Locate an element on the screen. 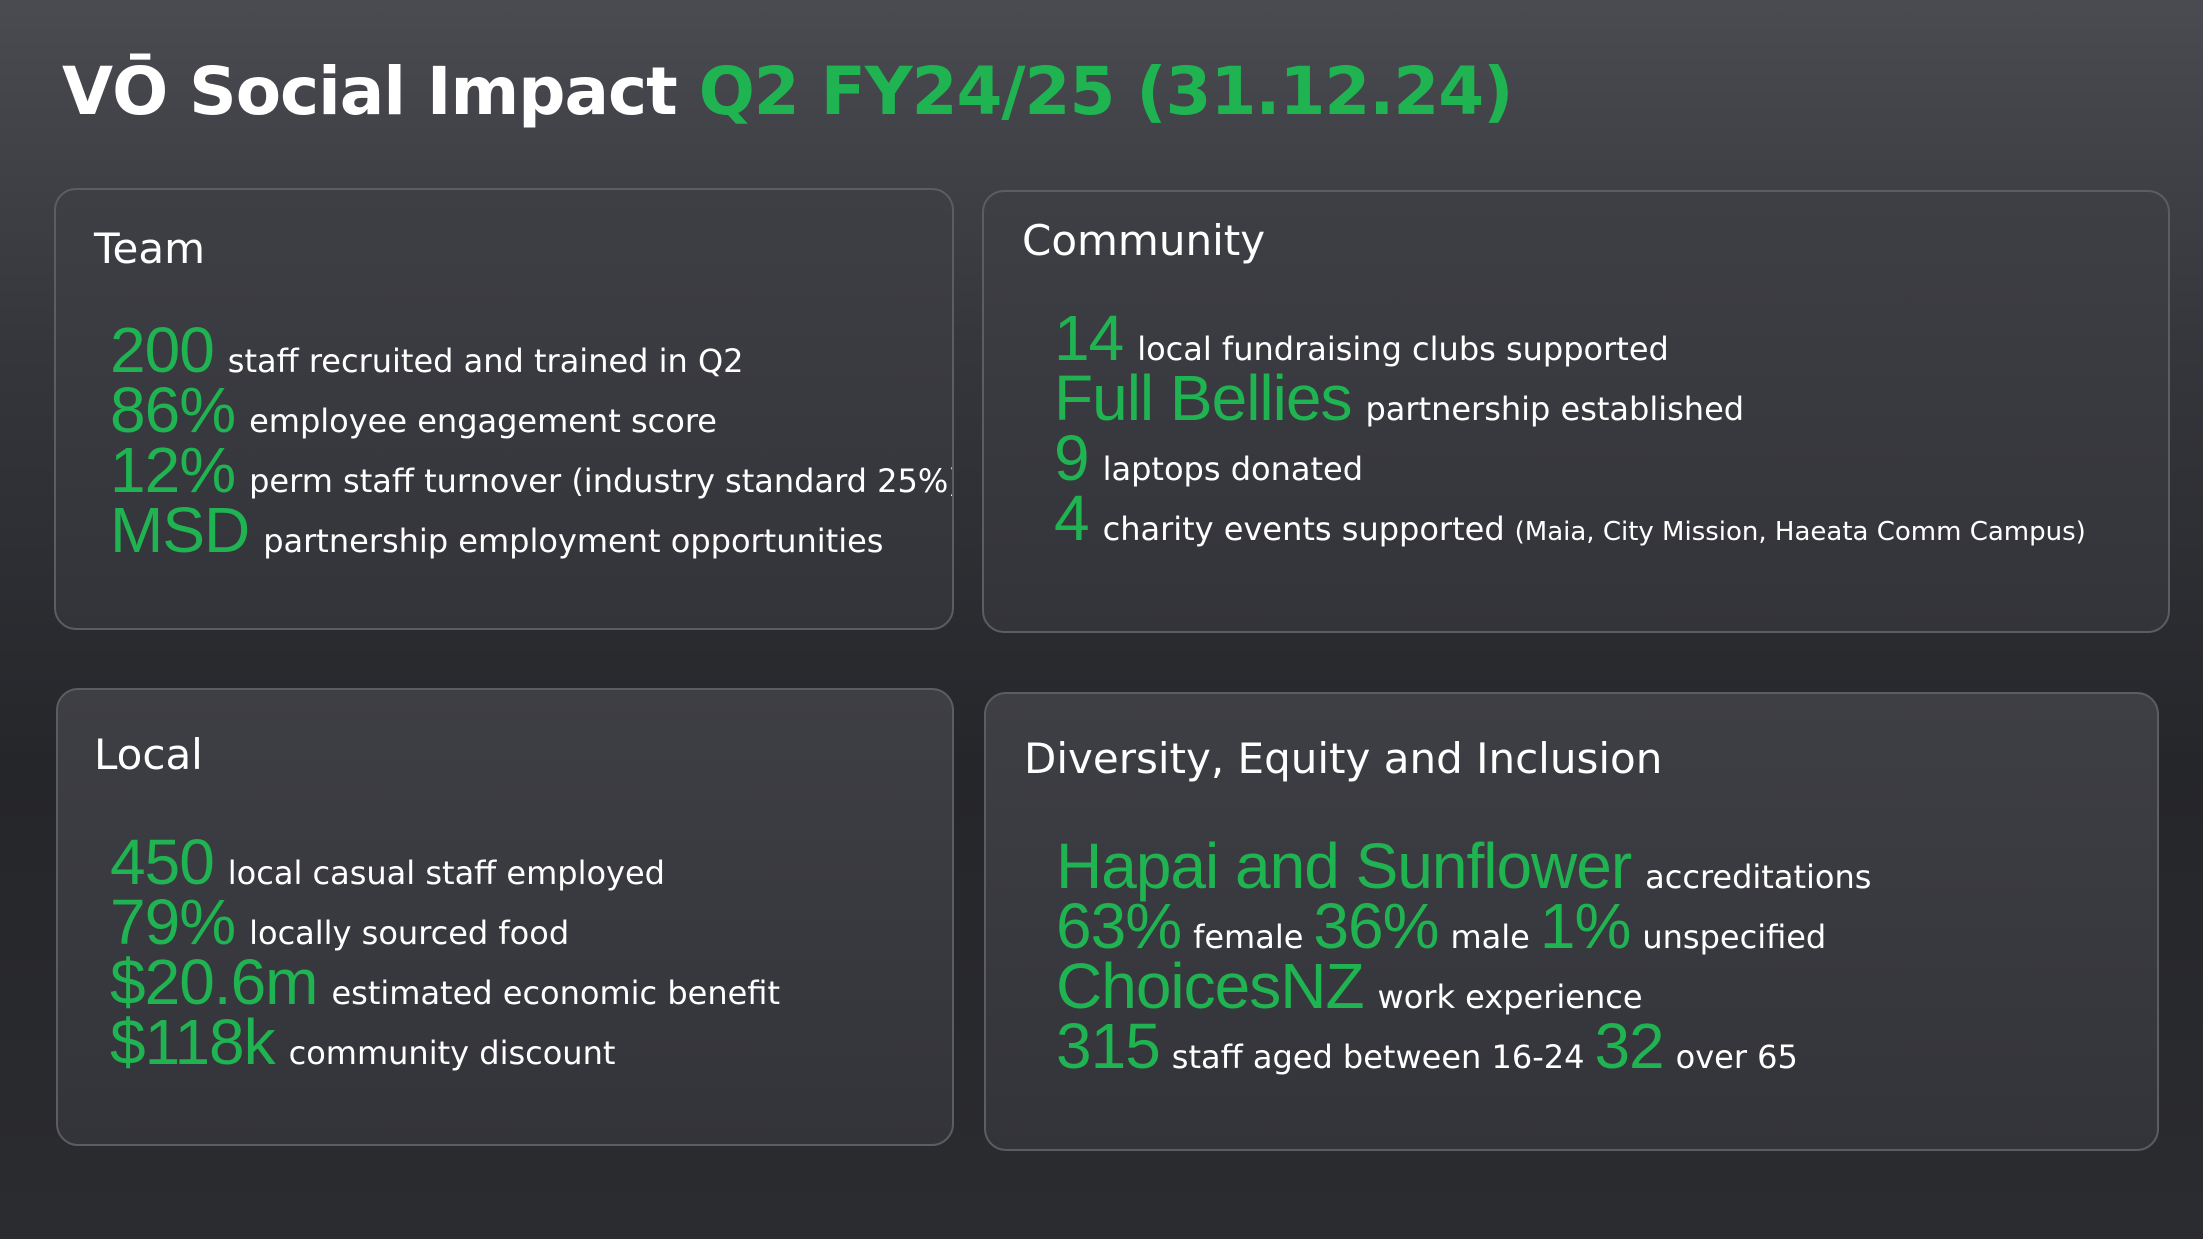 The image size is (2203, 1239). stat-label: partnership established is located at coordinates (1555, 409).